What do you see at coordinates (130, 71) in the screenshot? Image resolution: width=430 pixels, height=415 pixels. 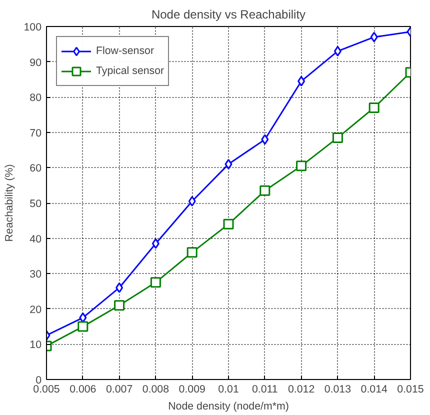 I see `legend-label: Typical sensor` at bounding box center [130, 71].